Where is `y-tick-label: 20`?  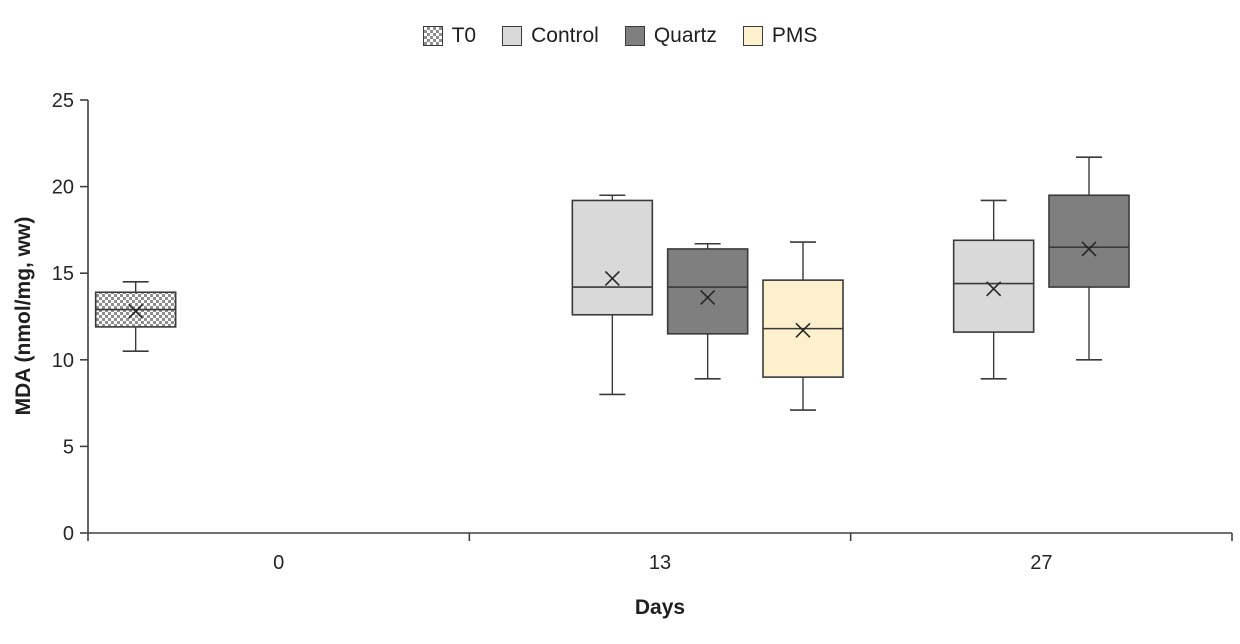 y-tick-label: 20 is located at coordinates (63, 188).